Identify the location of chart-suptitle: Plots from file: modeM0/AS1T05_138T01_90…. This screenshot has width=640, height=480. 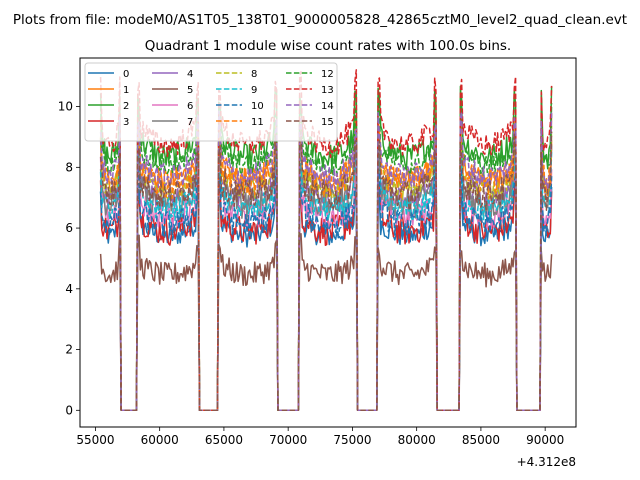
(320, 20).